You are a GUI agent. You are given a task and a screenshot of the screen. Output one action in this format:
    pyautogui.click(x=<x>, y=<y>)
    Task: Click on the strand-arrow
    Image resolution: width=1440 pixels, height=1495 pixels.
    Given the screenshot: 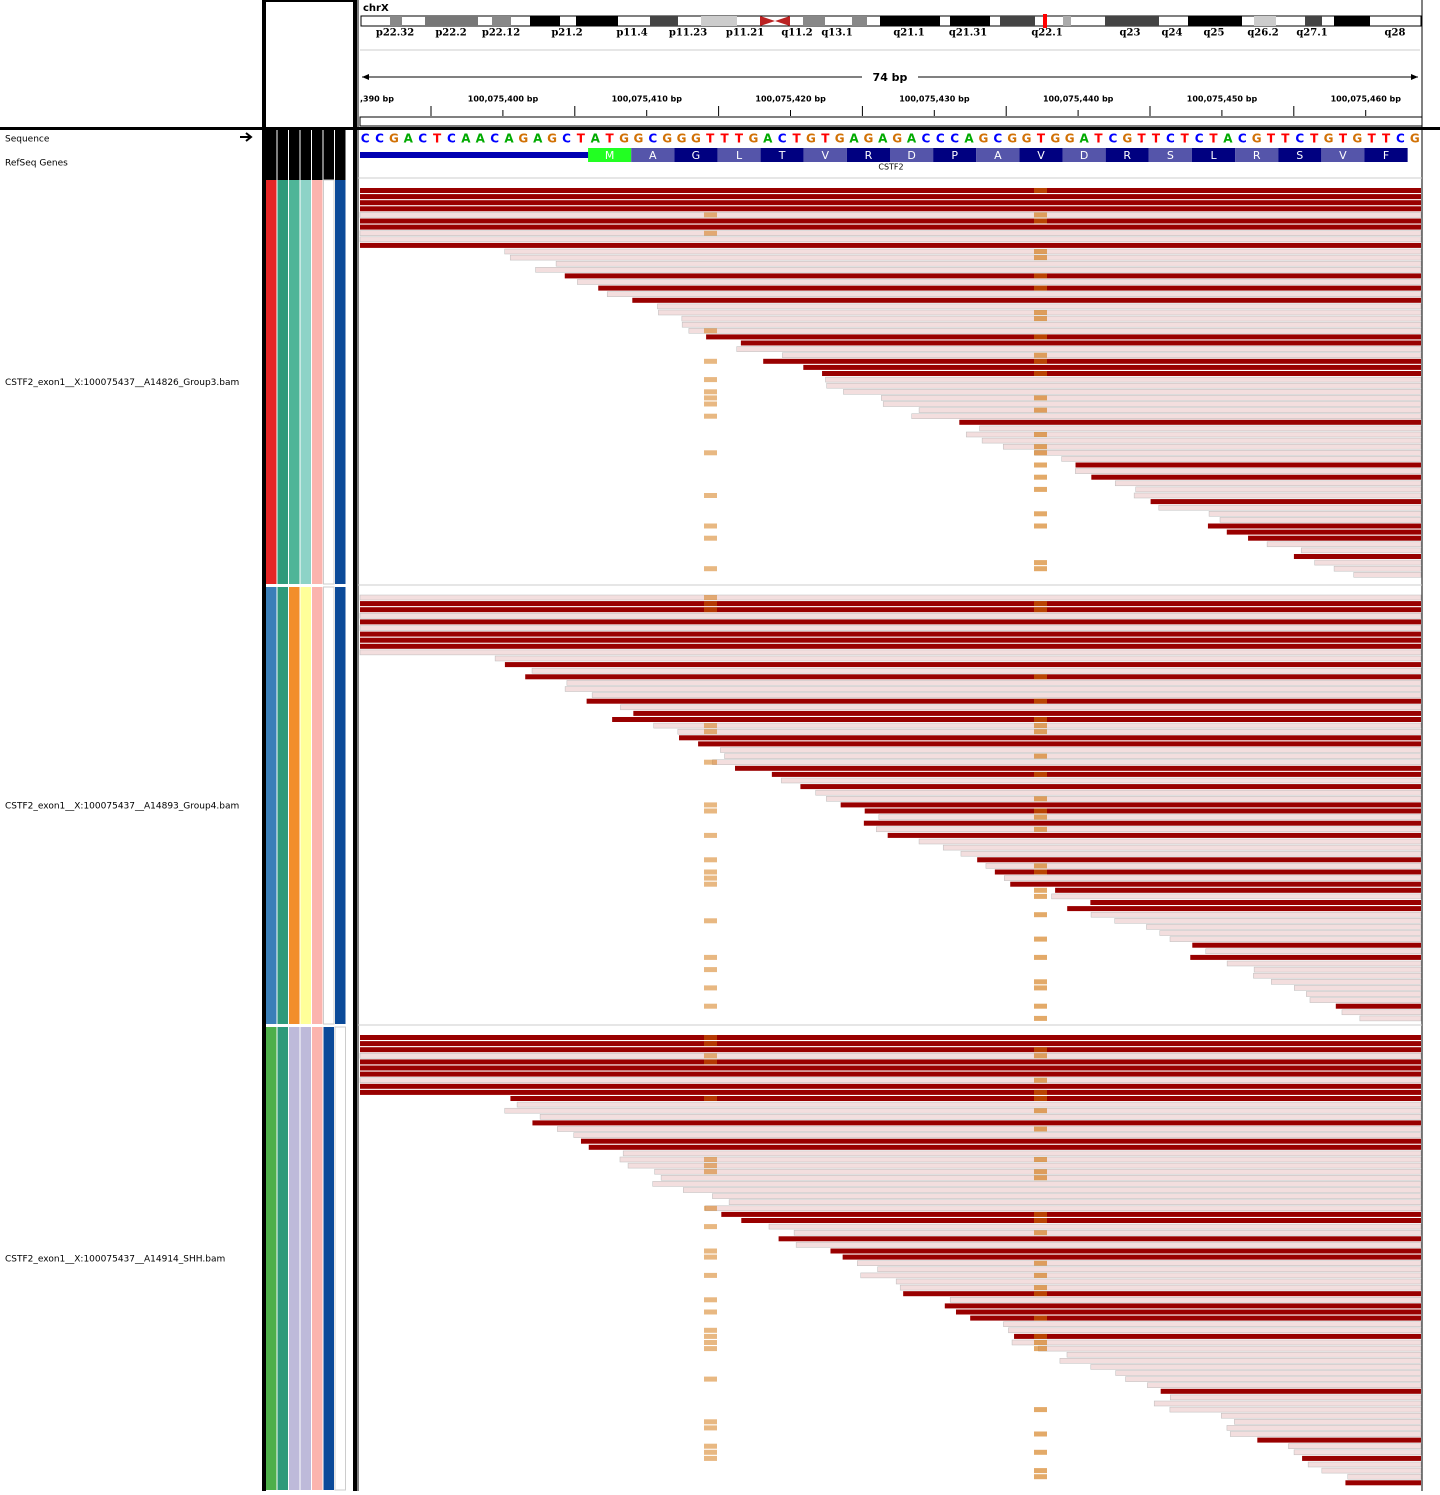 What is the action you would take?
    pyautogui.click(x=246, y=137)
    